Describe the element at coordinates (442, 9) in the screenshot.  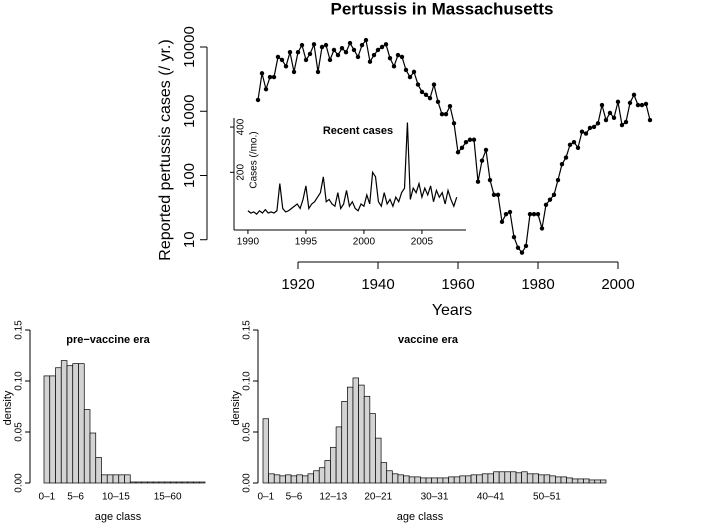
I see `chart-title: Pertussis in Massachusetts` at that location.